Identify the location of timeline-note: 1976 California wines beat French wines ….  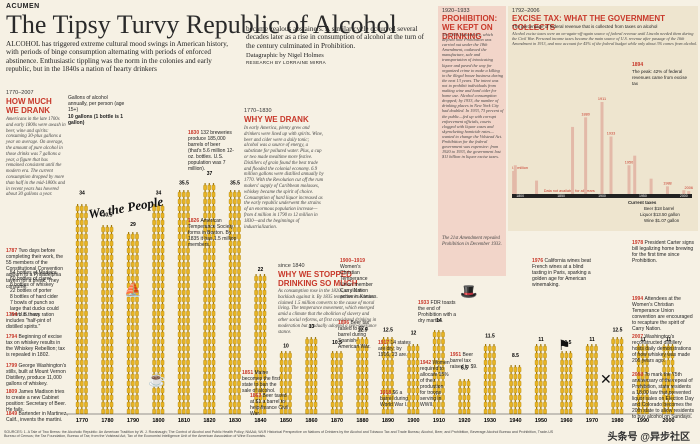
(562, 273).